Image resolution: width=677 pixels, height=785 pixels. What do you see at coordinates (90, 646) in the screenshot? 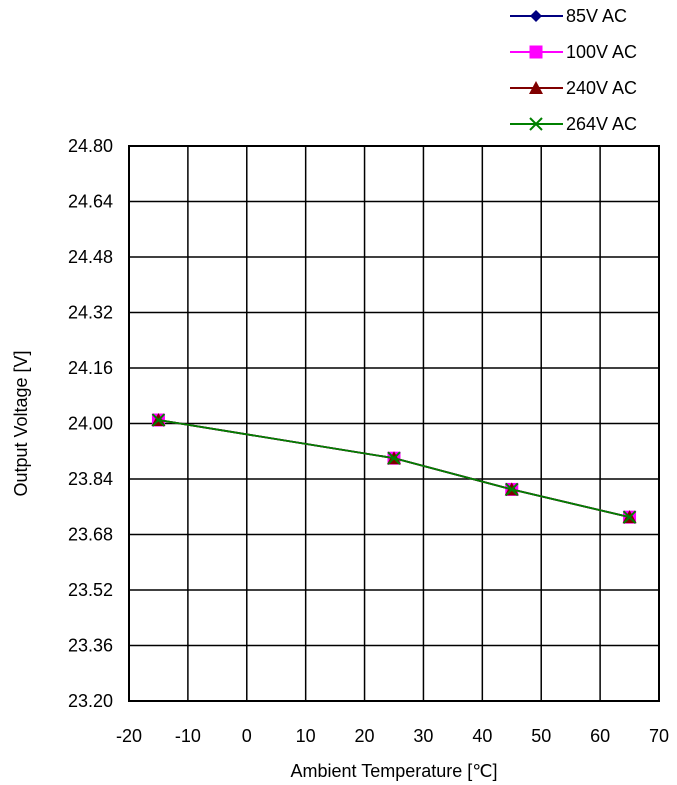
I see `y-tick-label: 23.36` at bounding box center [90, 646].